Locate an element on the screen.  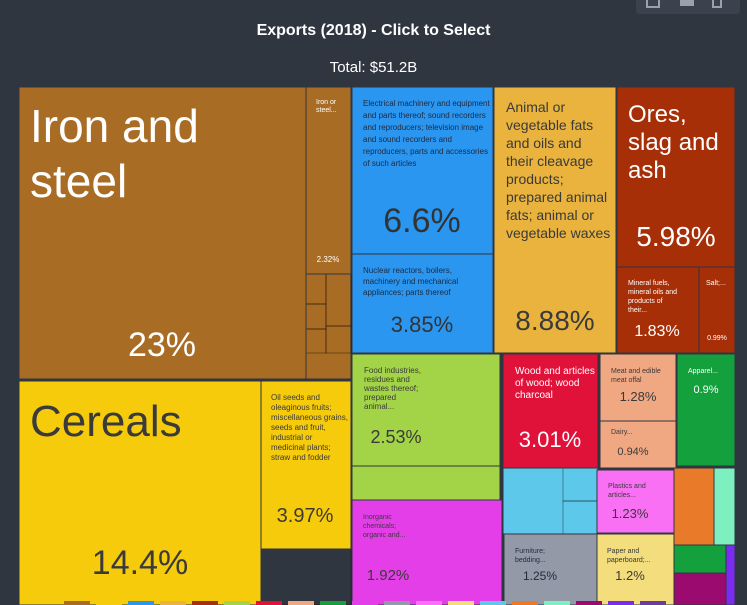
chart-toolbar is located at coordinates (688, 7).